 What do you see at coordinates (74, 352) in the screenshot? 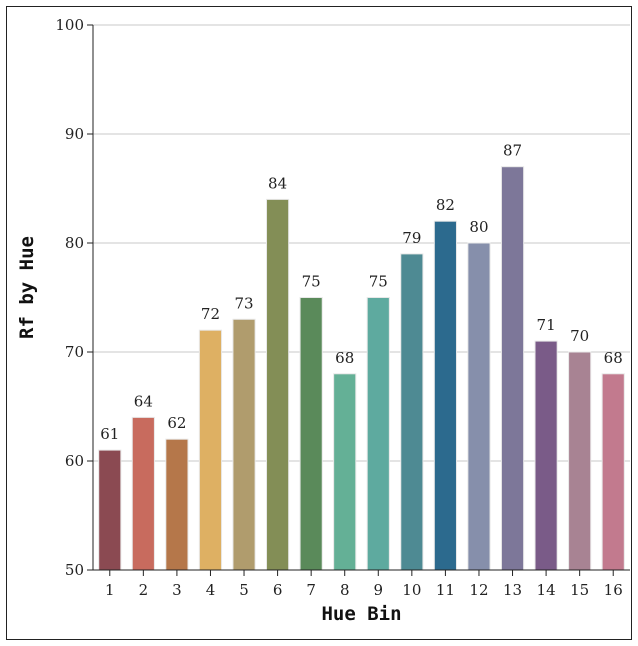
I see `y-tick-label: 70` at bounding box center [74, 352].